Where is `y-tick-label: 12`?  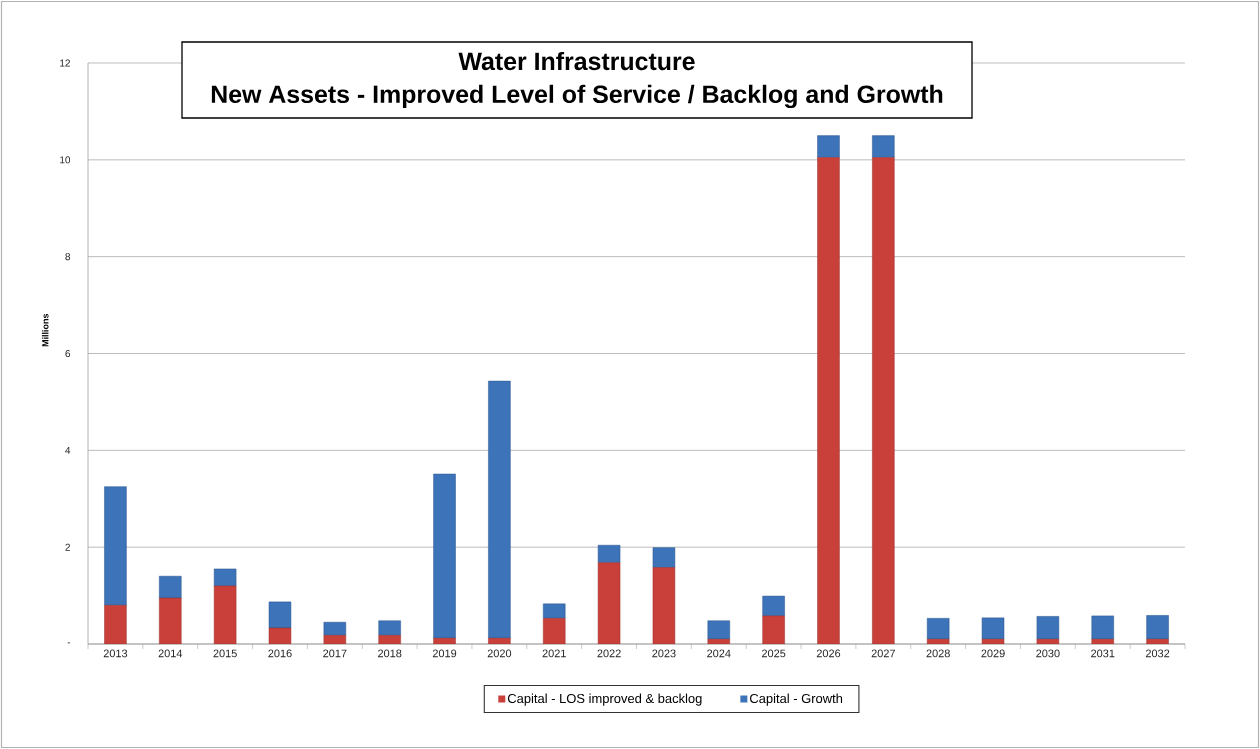
y-tick-label: 12 is located at coordinates (65, 63).